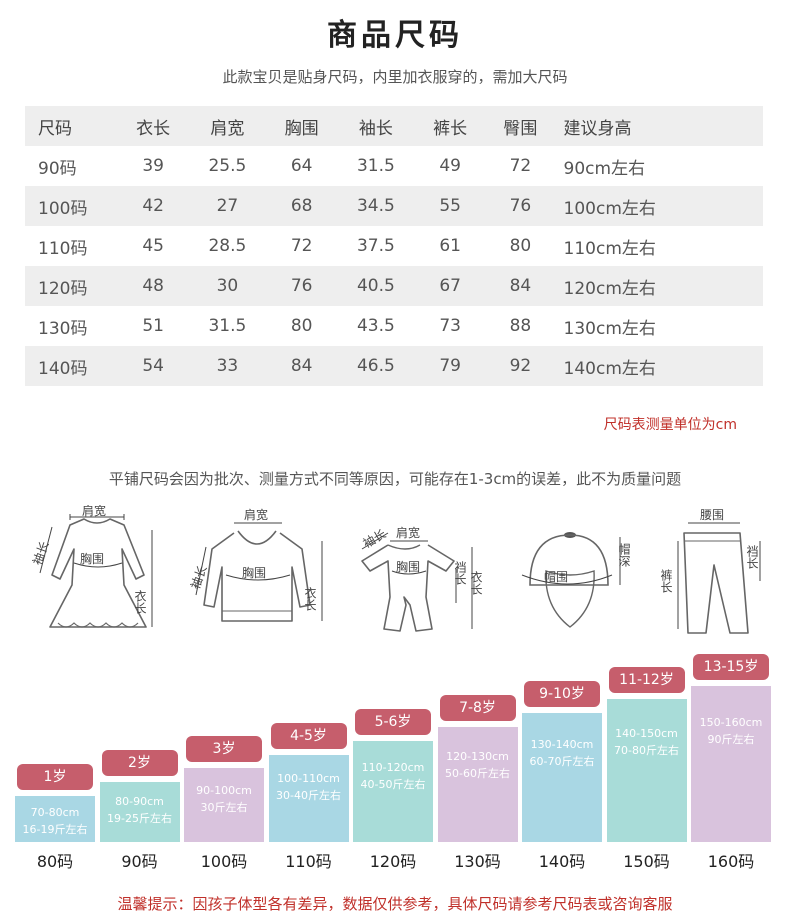 This screenshot has height=924, width=790. What do you see at coordinates (153, 126) in the screenshot?
I see `column-header: 衣长` at bounding box center [153, 126].